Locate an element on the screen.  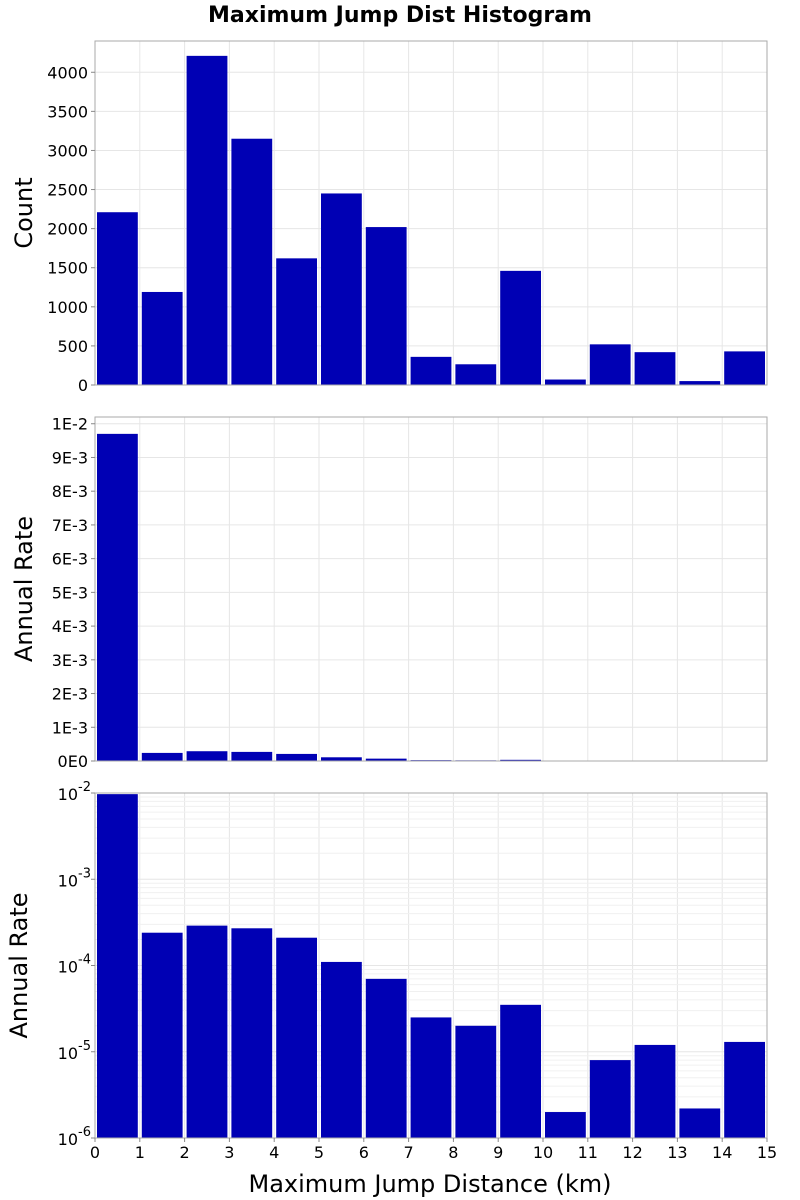
y-tick-label: 500 is located at coordinates (72, 346).